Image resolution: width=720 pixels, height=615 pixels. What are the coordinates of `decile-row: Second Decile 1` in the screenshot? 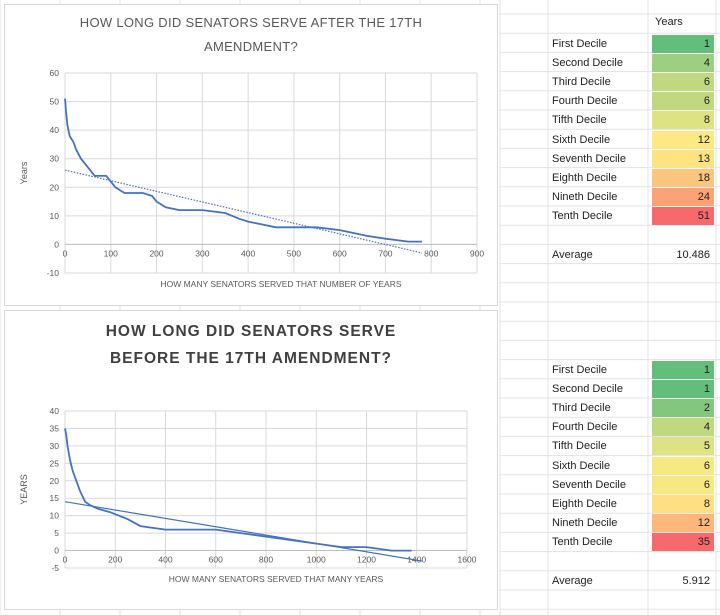 It's located at (632, 388).